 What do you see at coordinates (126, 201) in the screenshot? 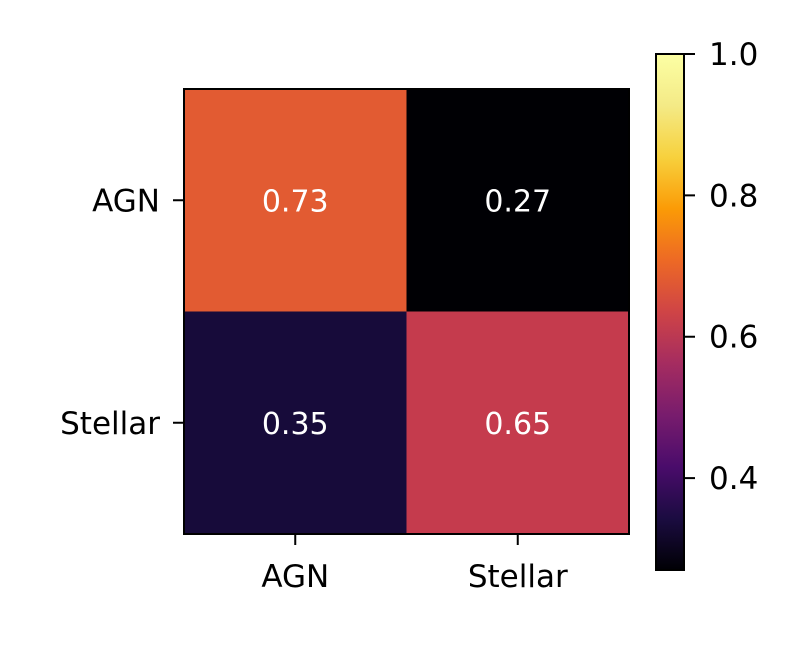
I see `y-tick-label: AGN` at bounding box center [126, 201].